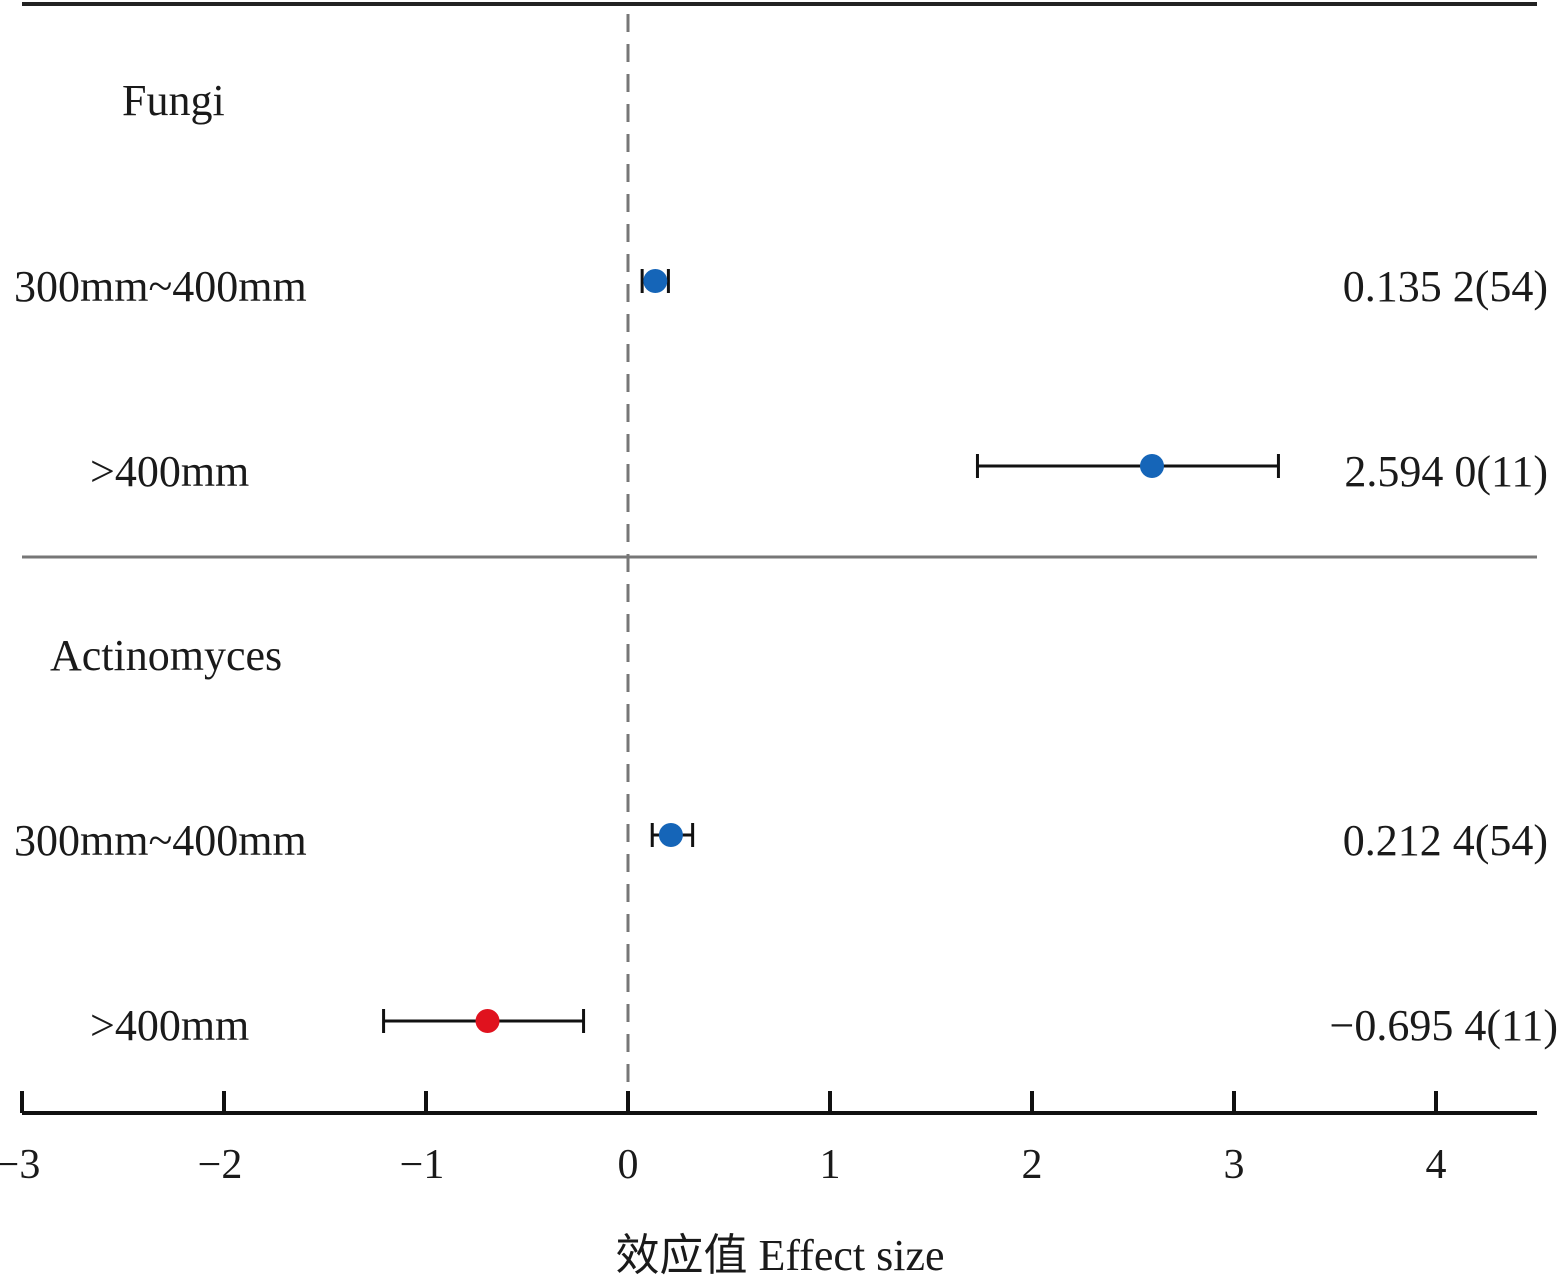 This screenshot has width=1560, height=1280. What do you see at coordinates (1446, 471) in the screenshot?
I see `value-label: 2.594 0(11)` at bounding box center [1446, 471].